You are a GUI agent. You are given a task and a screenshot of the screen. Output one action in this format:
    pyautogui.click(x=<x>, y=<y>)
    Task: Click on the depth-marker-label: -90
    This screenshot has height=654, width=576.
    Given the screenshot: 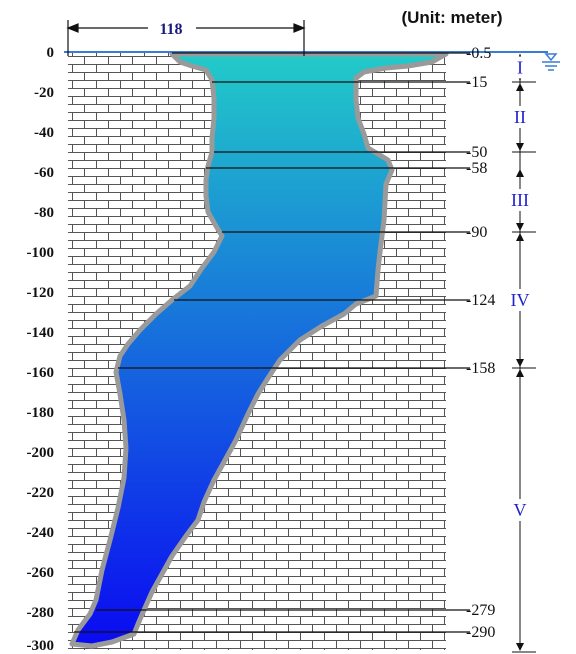 What is the action you would take?
    pyautogui.click(x=476, y=232)
    